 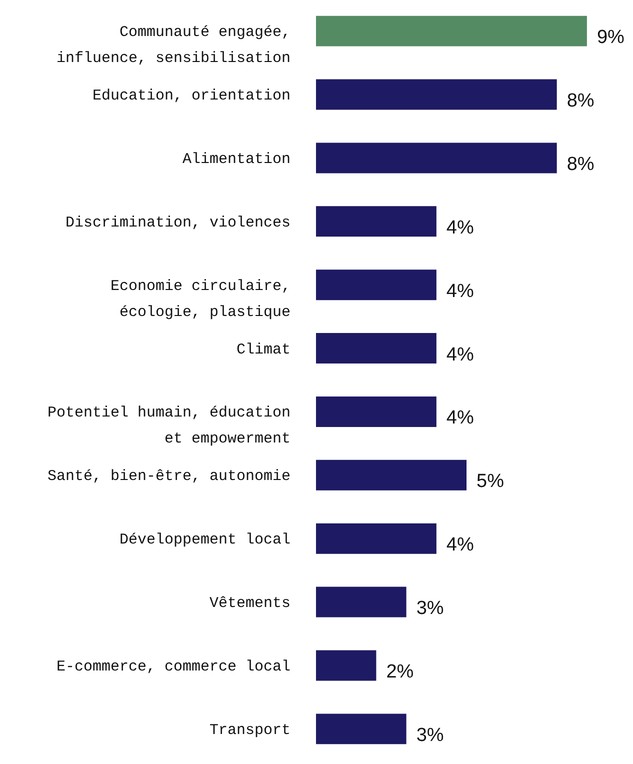 What do you see at coordinates (610, 37) in the screenshot?
I see `data-label: 9%` at bounding box center [610, 37].